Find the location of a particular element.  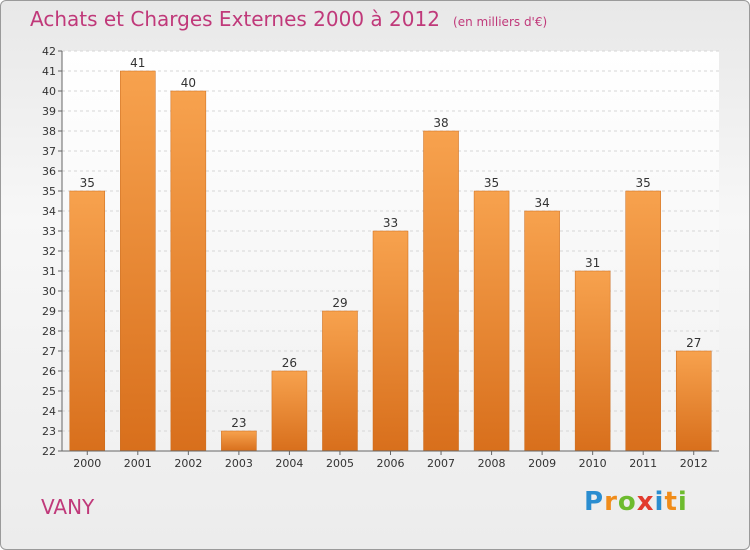

commune-name: VANY is located at coordinates (68, 507).